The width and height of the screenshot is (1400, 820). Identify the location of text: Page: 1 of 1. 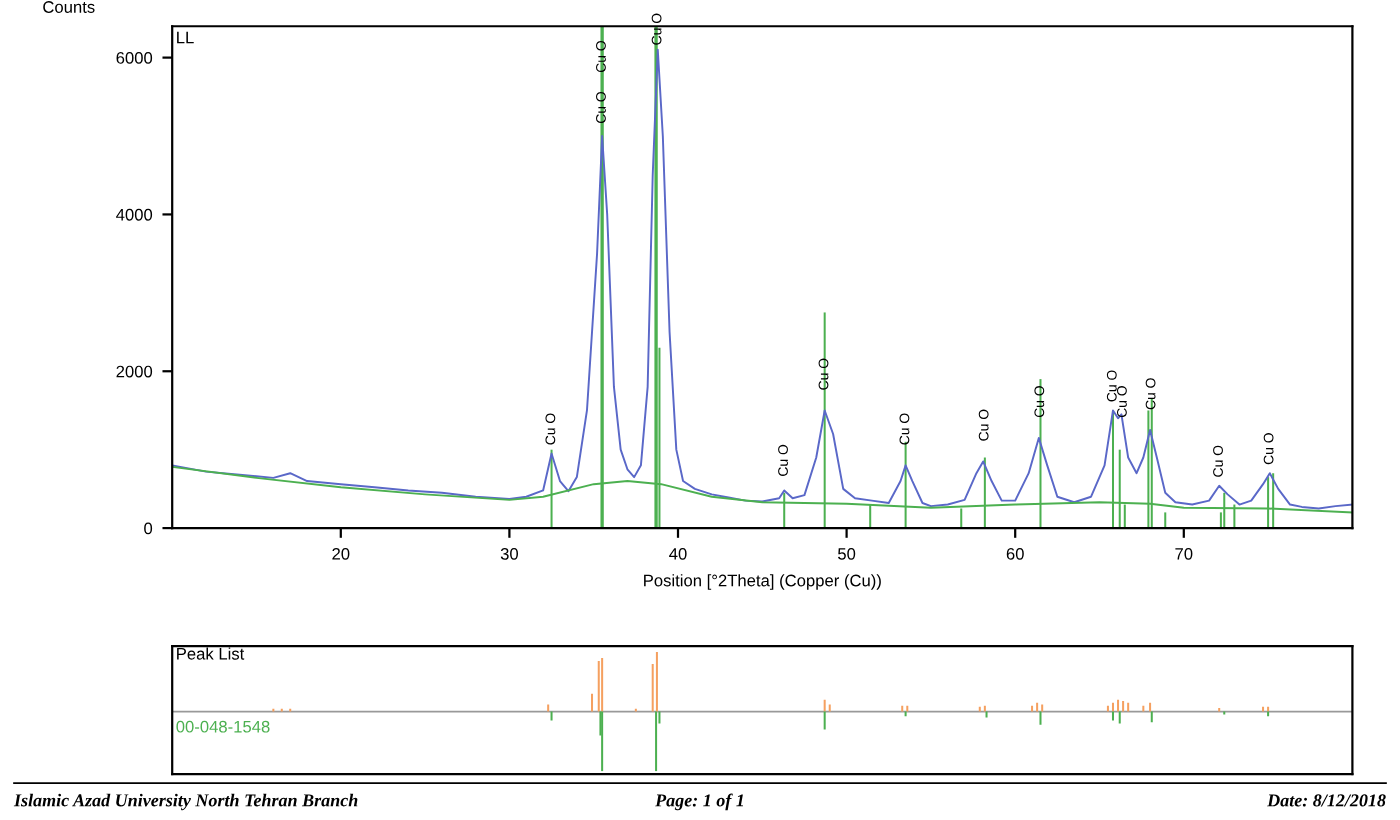
(699, 802).